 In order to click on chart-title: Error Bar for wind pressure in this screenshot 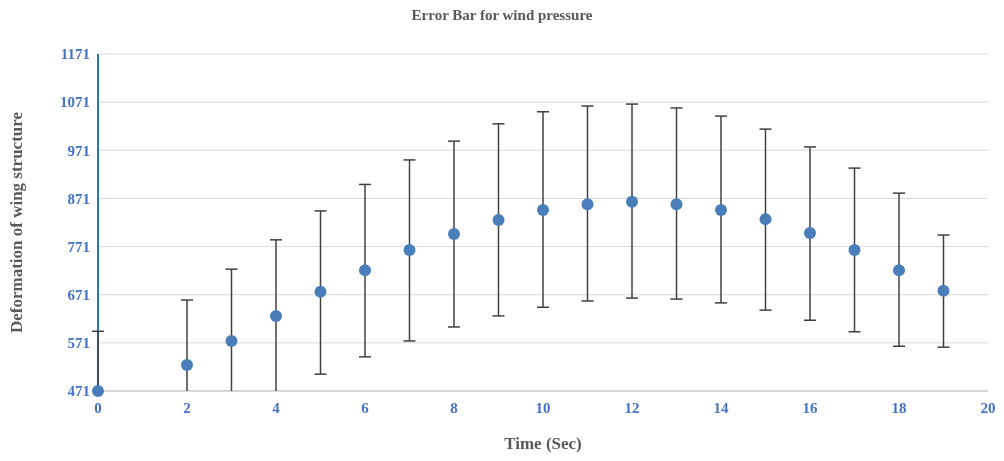, I will do `click(502, 15)`.